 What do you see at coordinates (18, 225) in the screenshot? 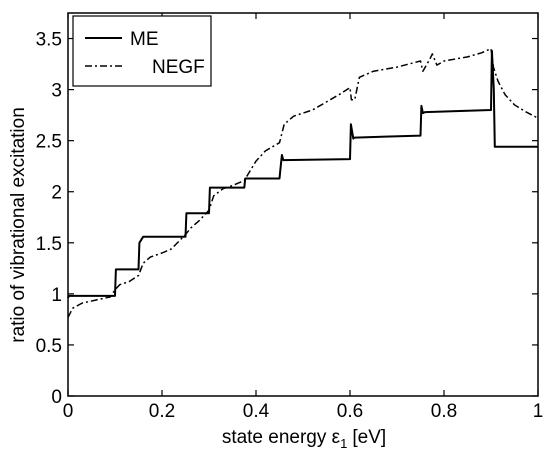
I see `y-axis-label: ratio of vibrational excitation` at bounding box center [18, 225].